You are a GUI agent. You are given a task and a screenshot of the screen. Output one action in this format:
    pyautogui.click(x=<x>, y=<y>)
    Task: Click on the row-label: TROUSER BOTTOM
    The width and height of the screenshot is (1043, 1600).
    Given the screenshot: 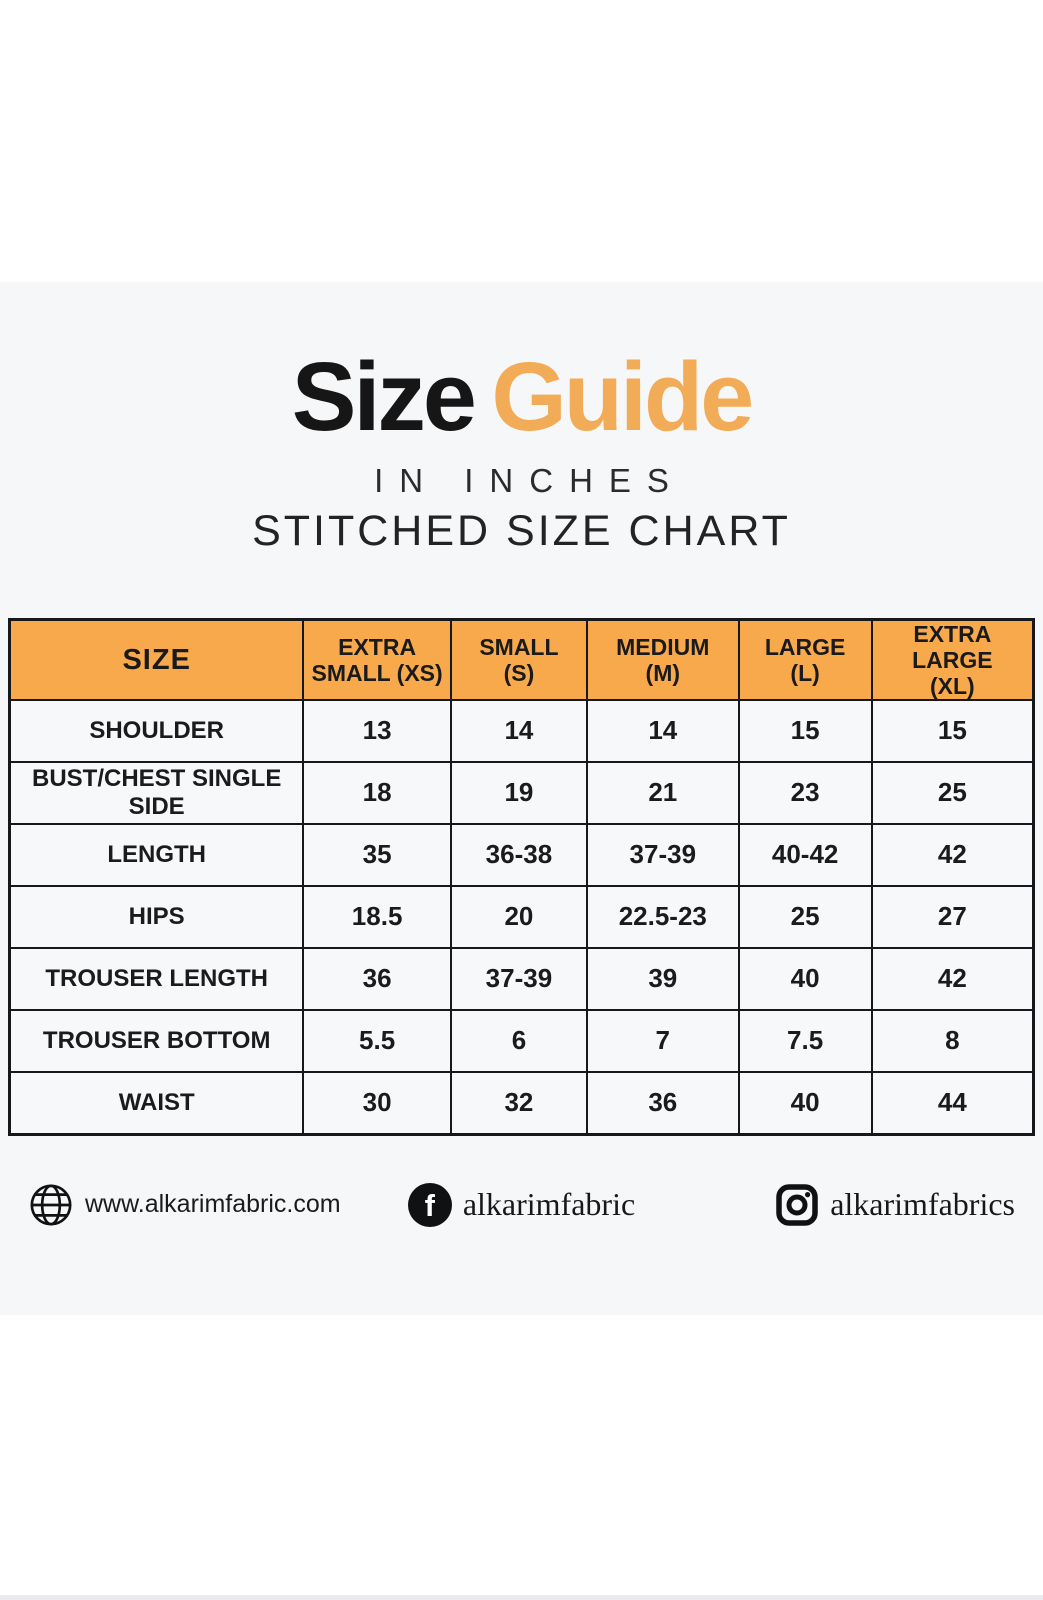 What is the action you would take?
    pyautogui.click(x=156, y=1040)
    